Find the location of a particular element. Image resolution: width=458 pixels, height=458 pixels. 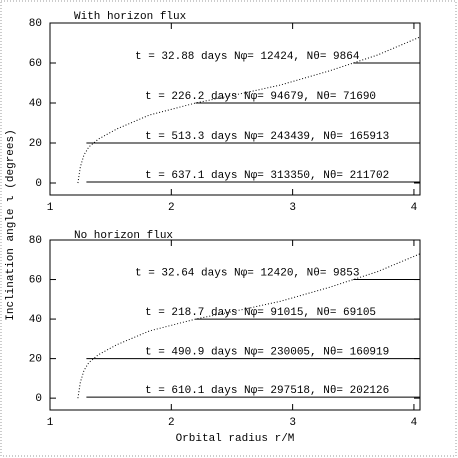

x-axis-label: Orbital radius r/M is located at coordinates (235, 439).